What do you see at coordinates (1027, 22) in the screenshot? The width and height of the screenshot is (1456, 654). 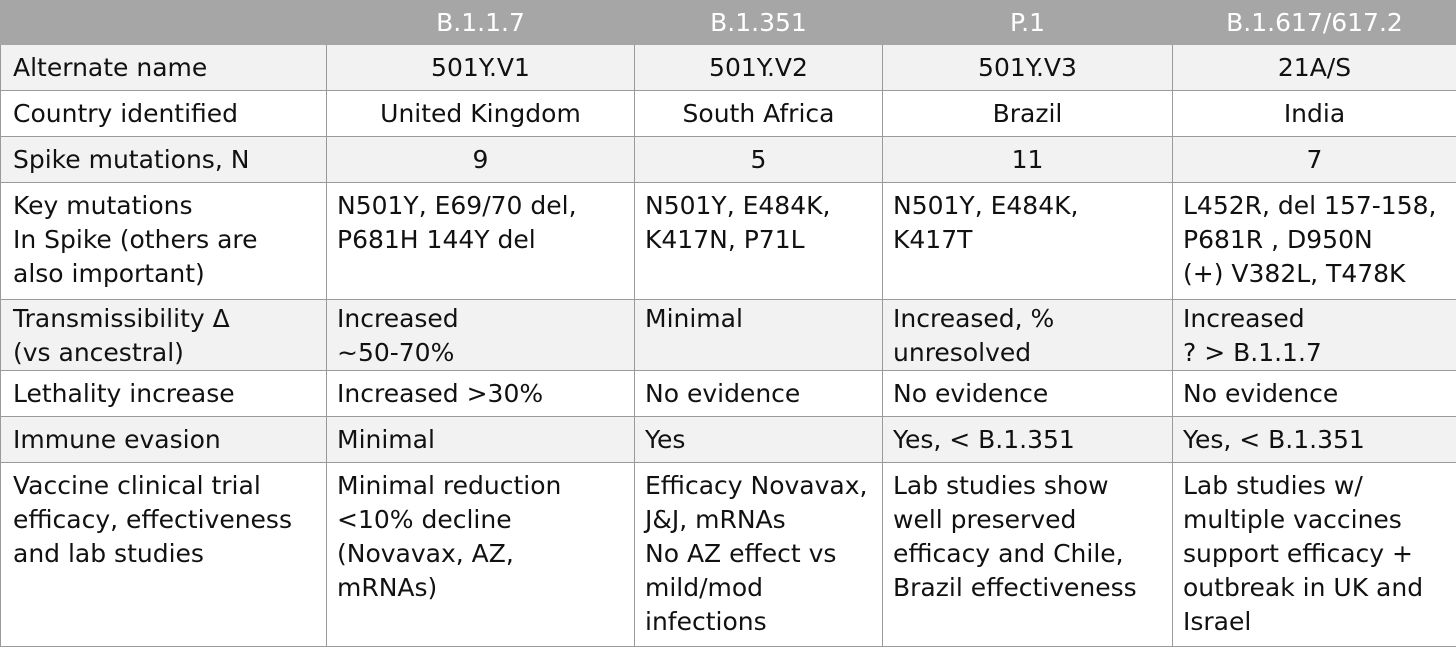 I see `header-cell-p1: P.1` at bounding box center [1027, 22].